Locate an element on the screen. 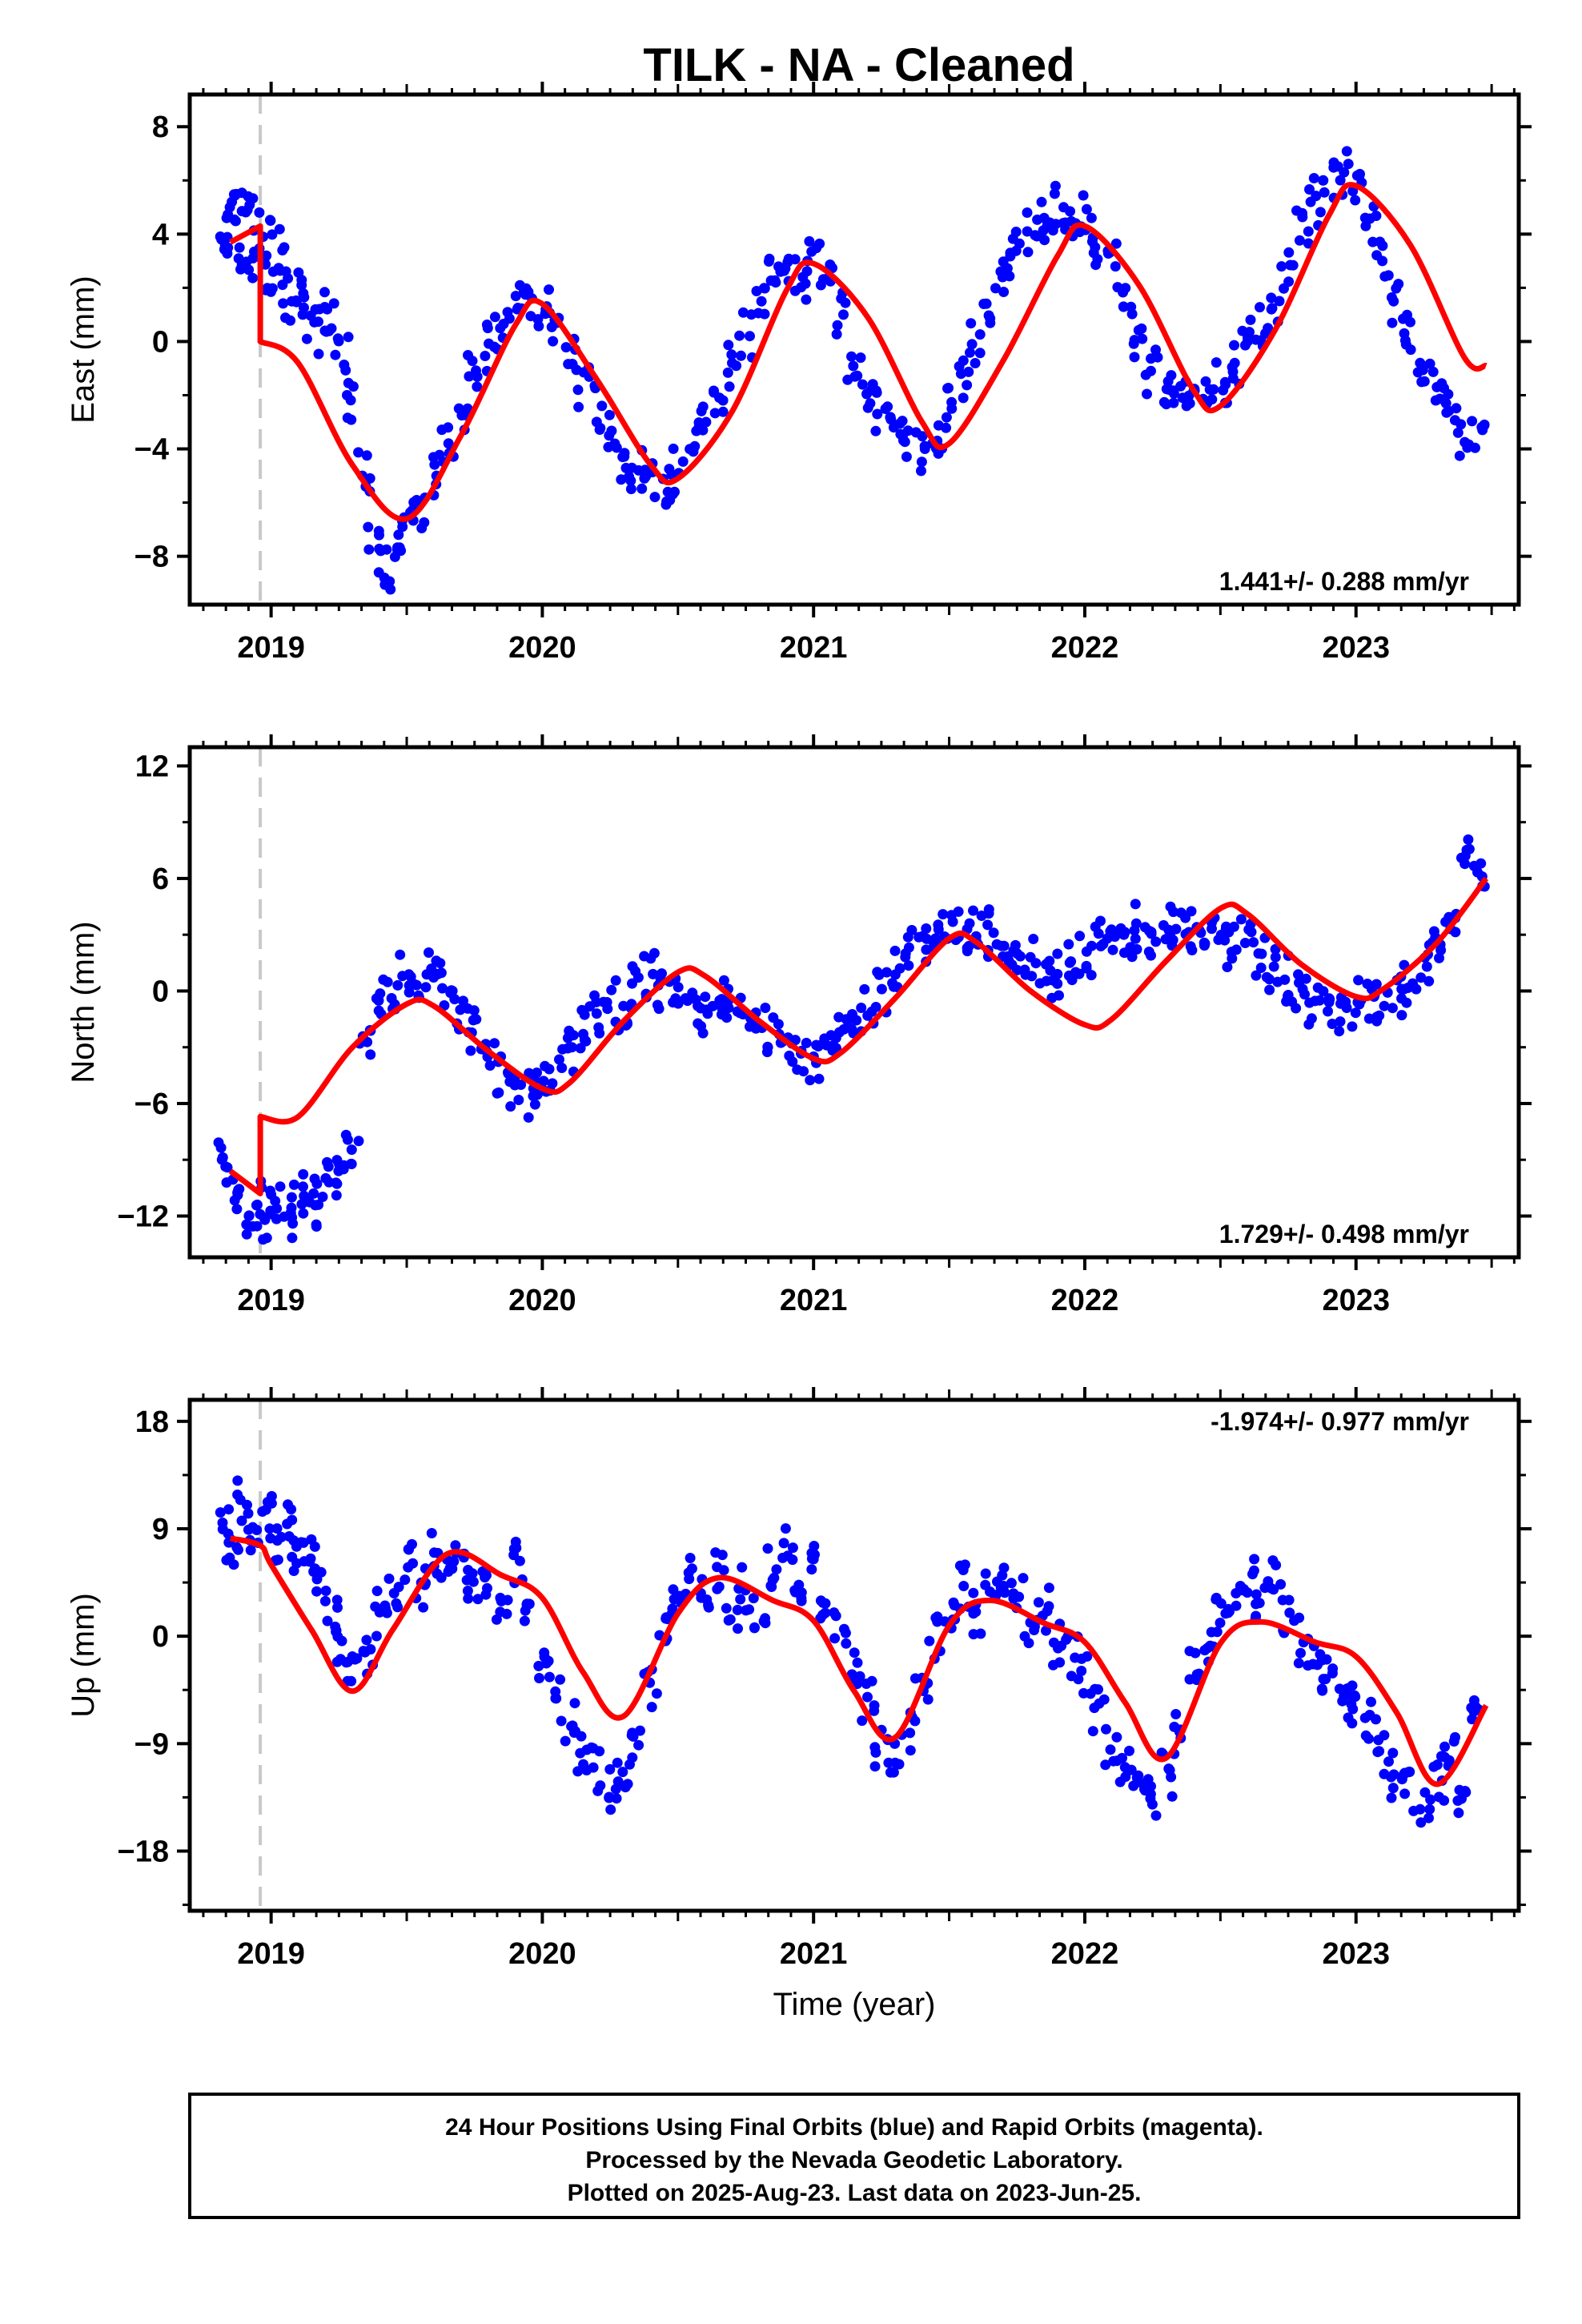 This screenshot has height=2324, width=1582. up-xtick-label: 2021 is located at coordinates (814, 1954).